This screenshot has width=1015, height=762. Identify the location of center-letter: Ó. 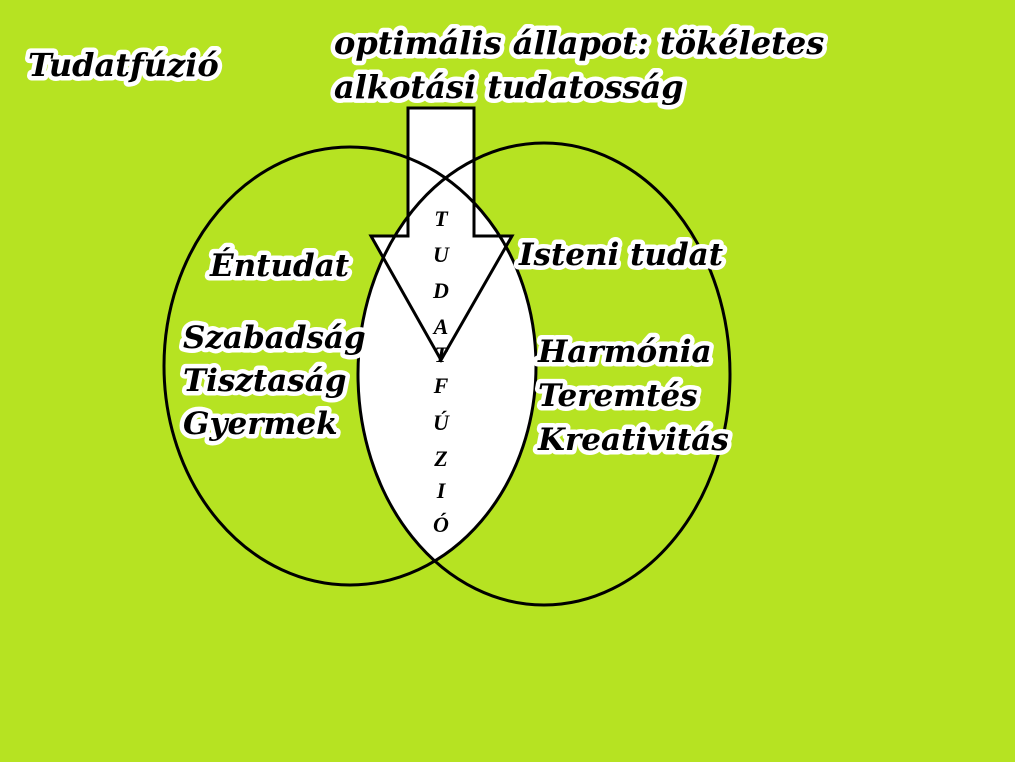
(441, 524).